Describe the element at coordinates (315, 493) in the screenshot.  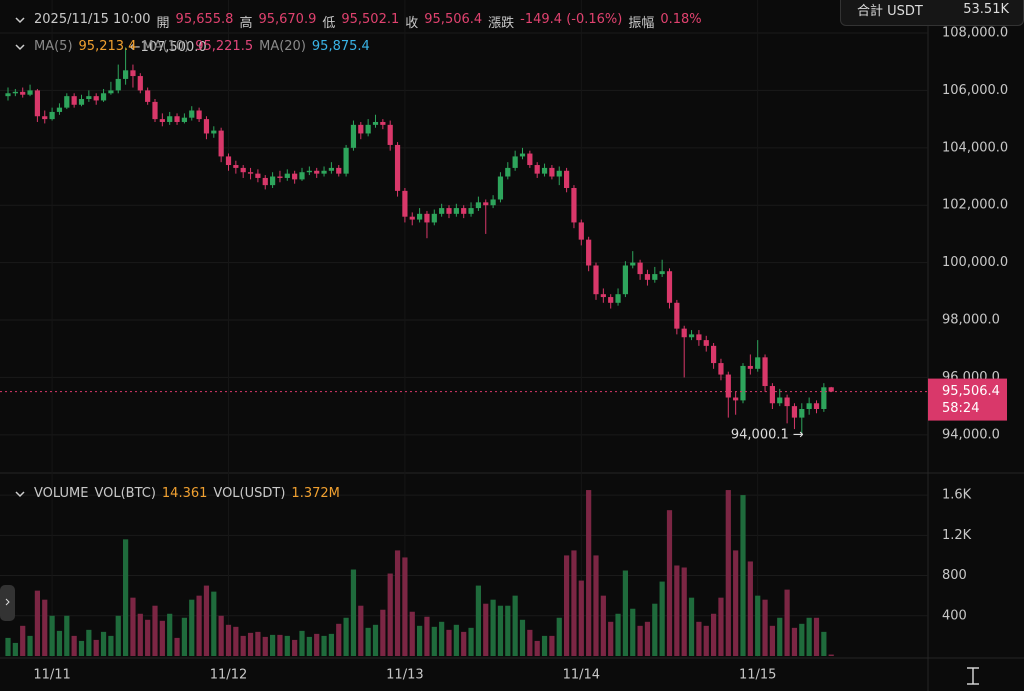
I see `legend-value: 1.372M` at that location.